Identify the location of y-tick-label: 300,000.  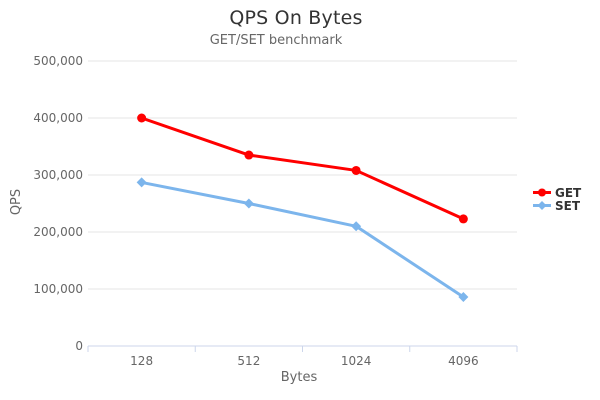
(58, 175).